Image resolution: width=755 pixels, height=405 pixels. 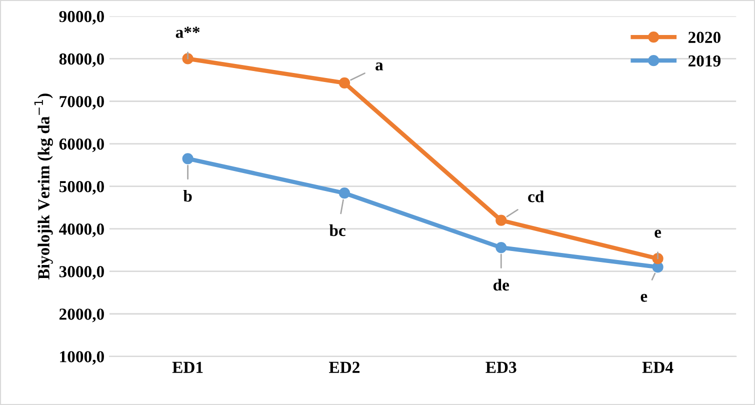 What do you see at coordinates (536, 196) in the screenshot?
I see `annotation: cd` at bounding box center [536, 196].